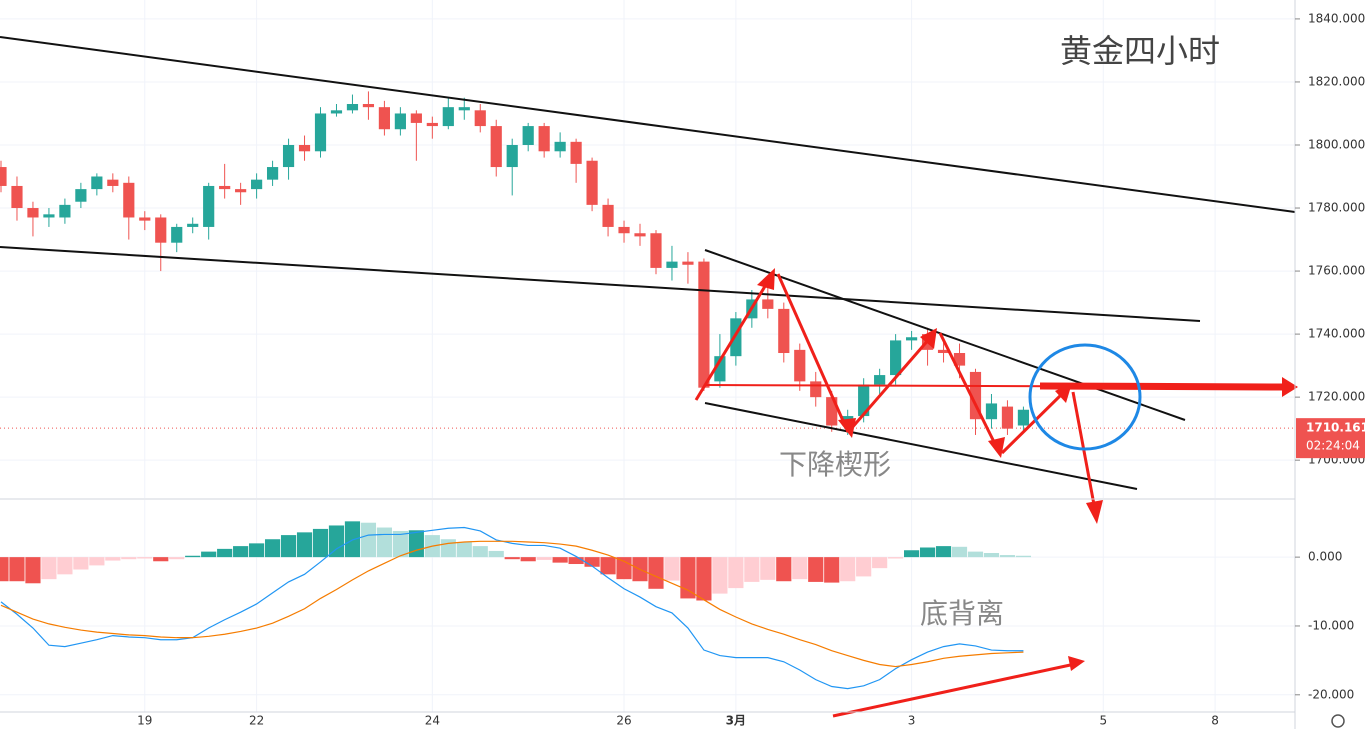  Describe the element at coordinates (1336, 208) in the screenshot. I see `y-tick-label: 1780.000` at that location.